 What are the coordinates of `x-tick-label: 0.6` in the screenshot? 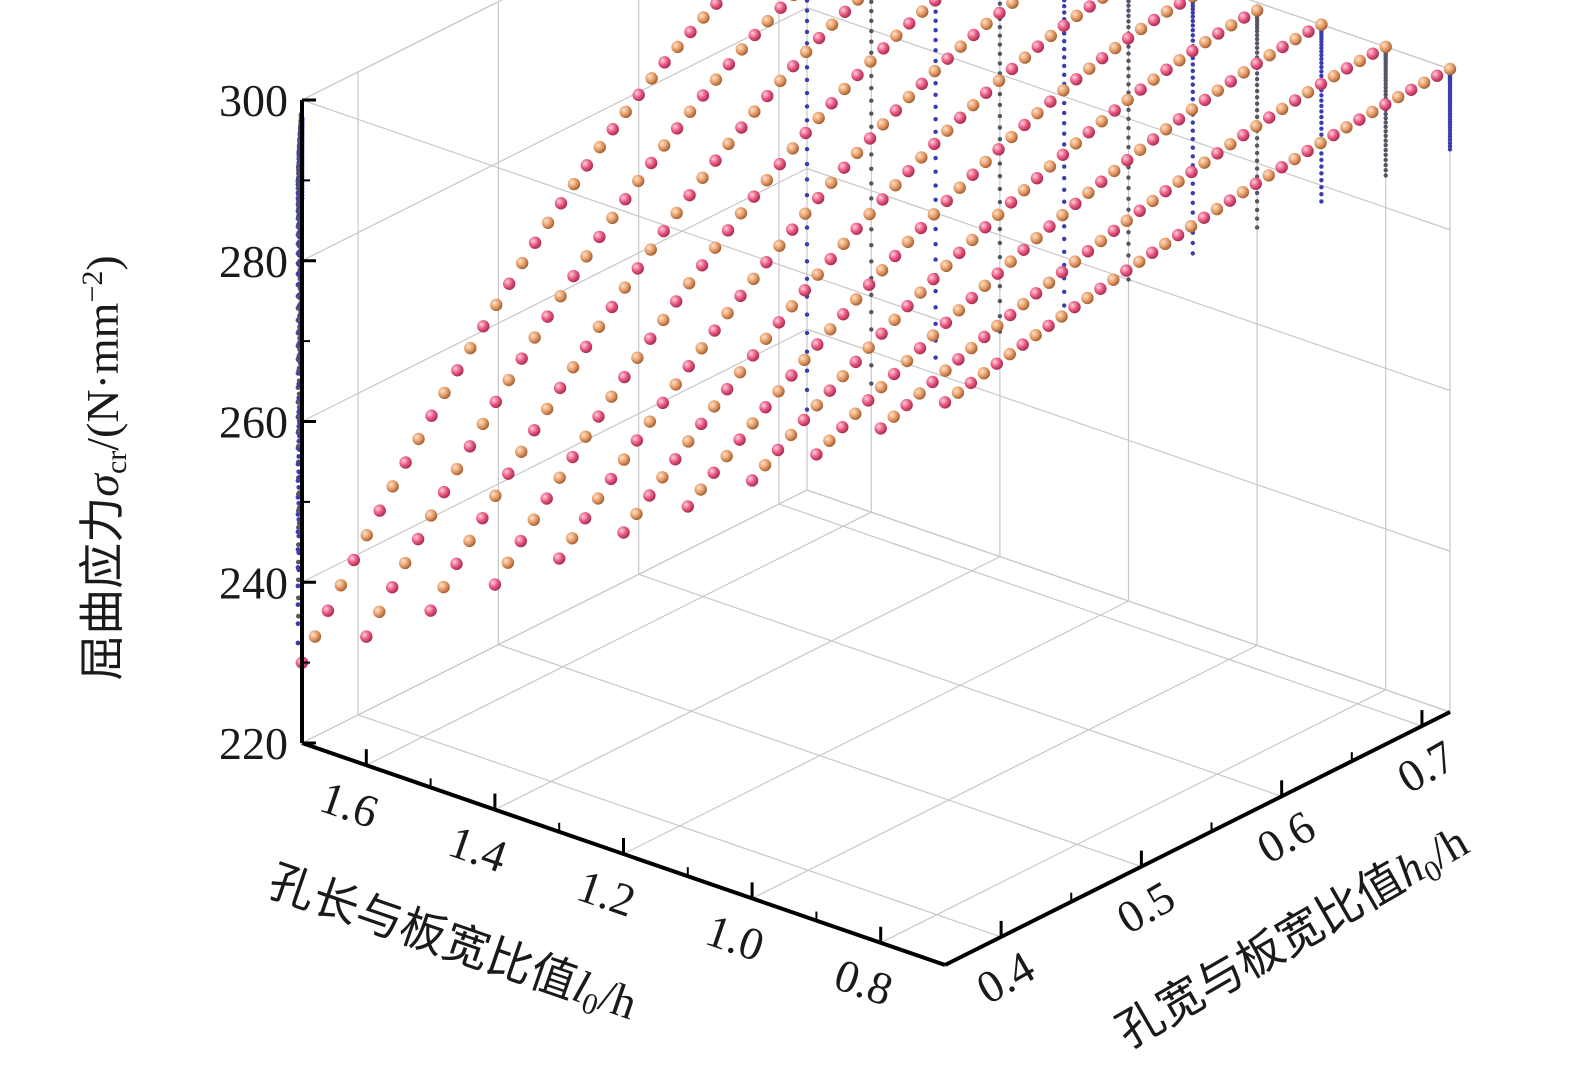 It's located at (1285, 836).